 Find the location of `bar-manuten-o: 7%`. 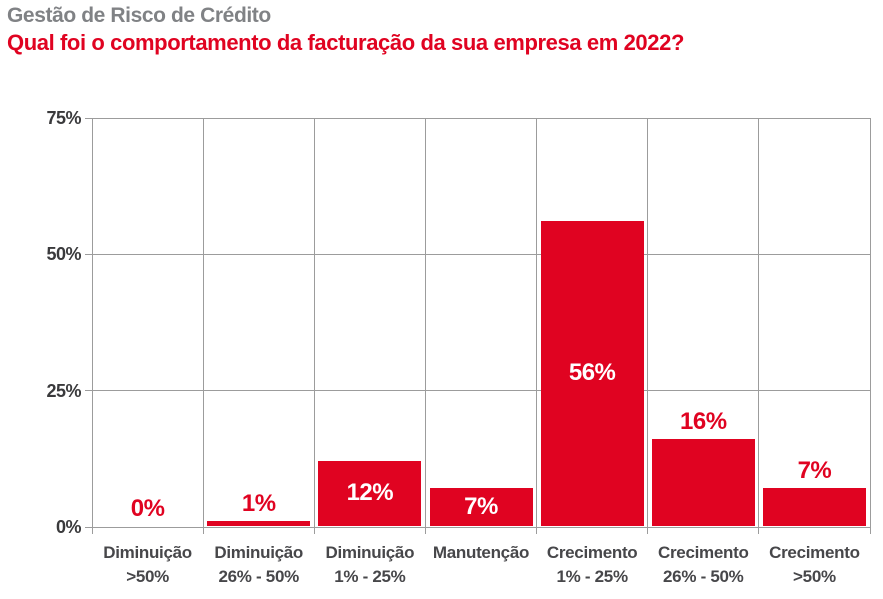

bar-manuten-o: 7% is located at coordinates (481, 506).